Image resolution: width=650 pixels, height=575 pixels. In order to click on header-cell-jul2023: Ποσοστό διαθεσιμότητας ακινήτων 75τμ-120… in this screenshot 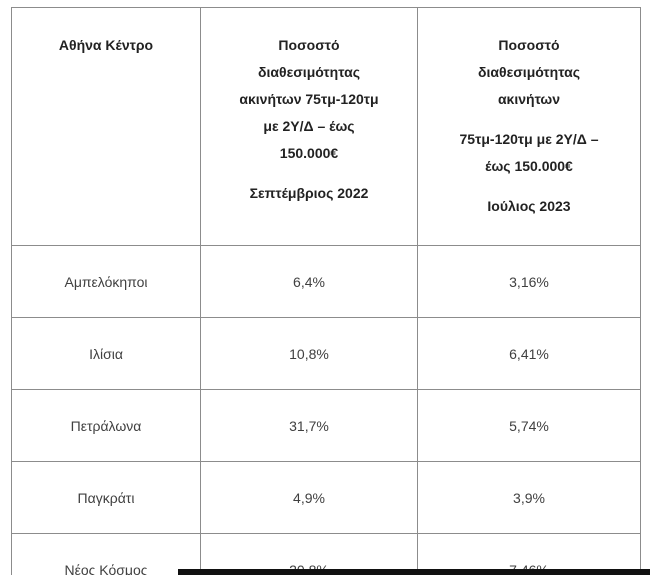, I will do `click(529, 126)`.